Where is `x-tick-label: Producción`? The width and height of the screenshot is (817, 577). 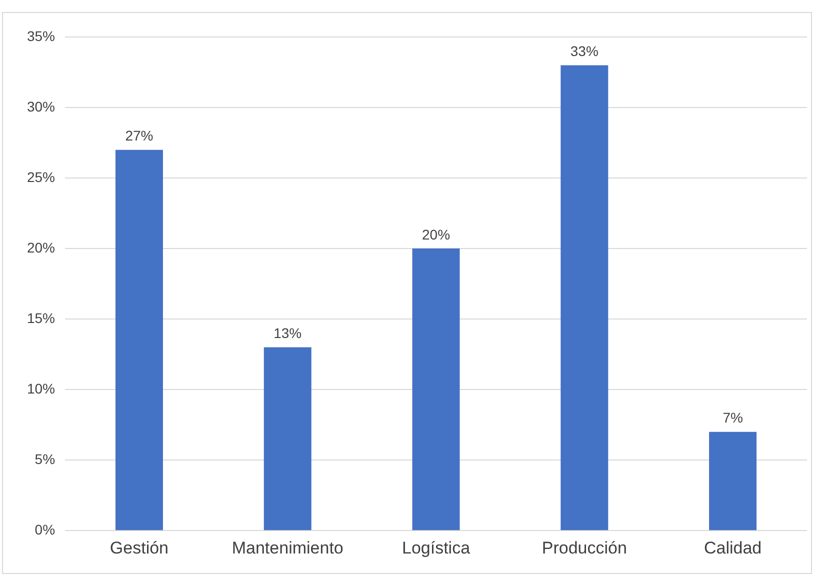
x-tick-label: Producción is located at coordinates (584, 548).